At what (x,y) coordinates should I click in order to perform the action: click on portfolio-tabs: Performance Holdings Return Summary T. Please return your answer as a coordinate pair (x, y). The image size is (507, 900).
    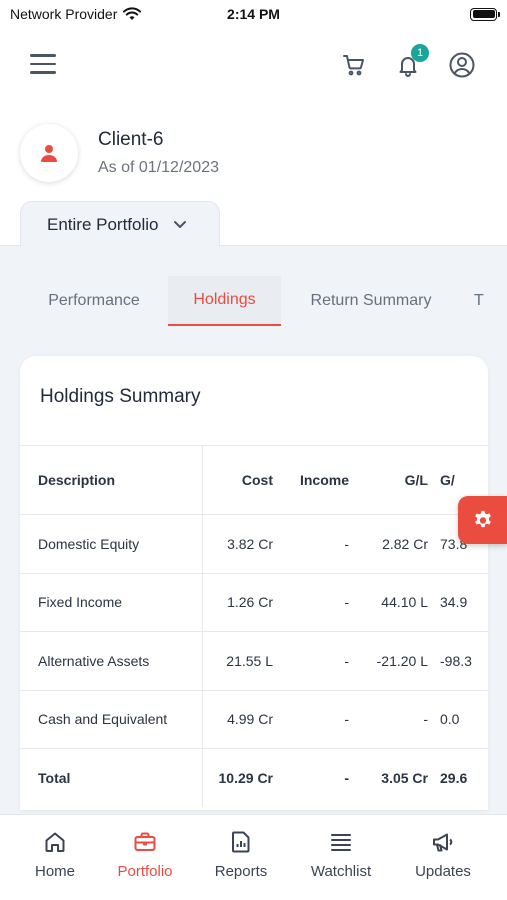
    Looking at the image, I should click on (253, 302).